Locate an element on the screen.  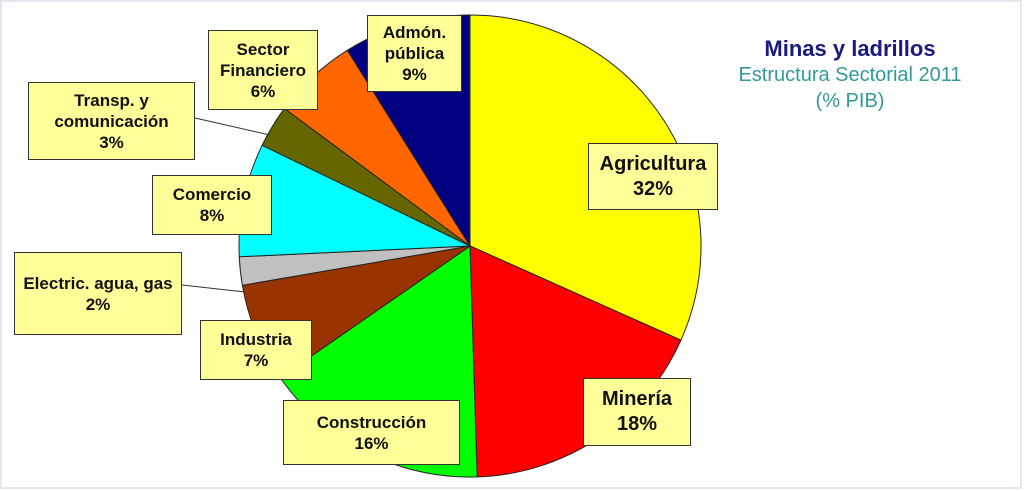
value-label: 2% is located at coordinates (98, 304).